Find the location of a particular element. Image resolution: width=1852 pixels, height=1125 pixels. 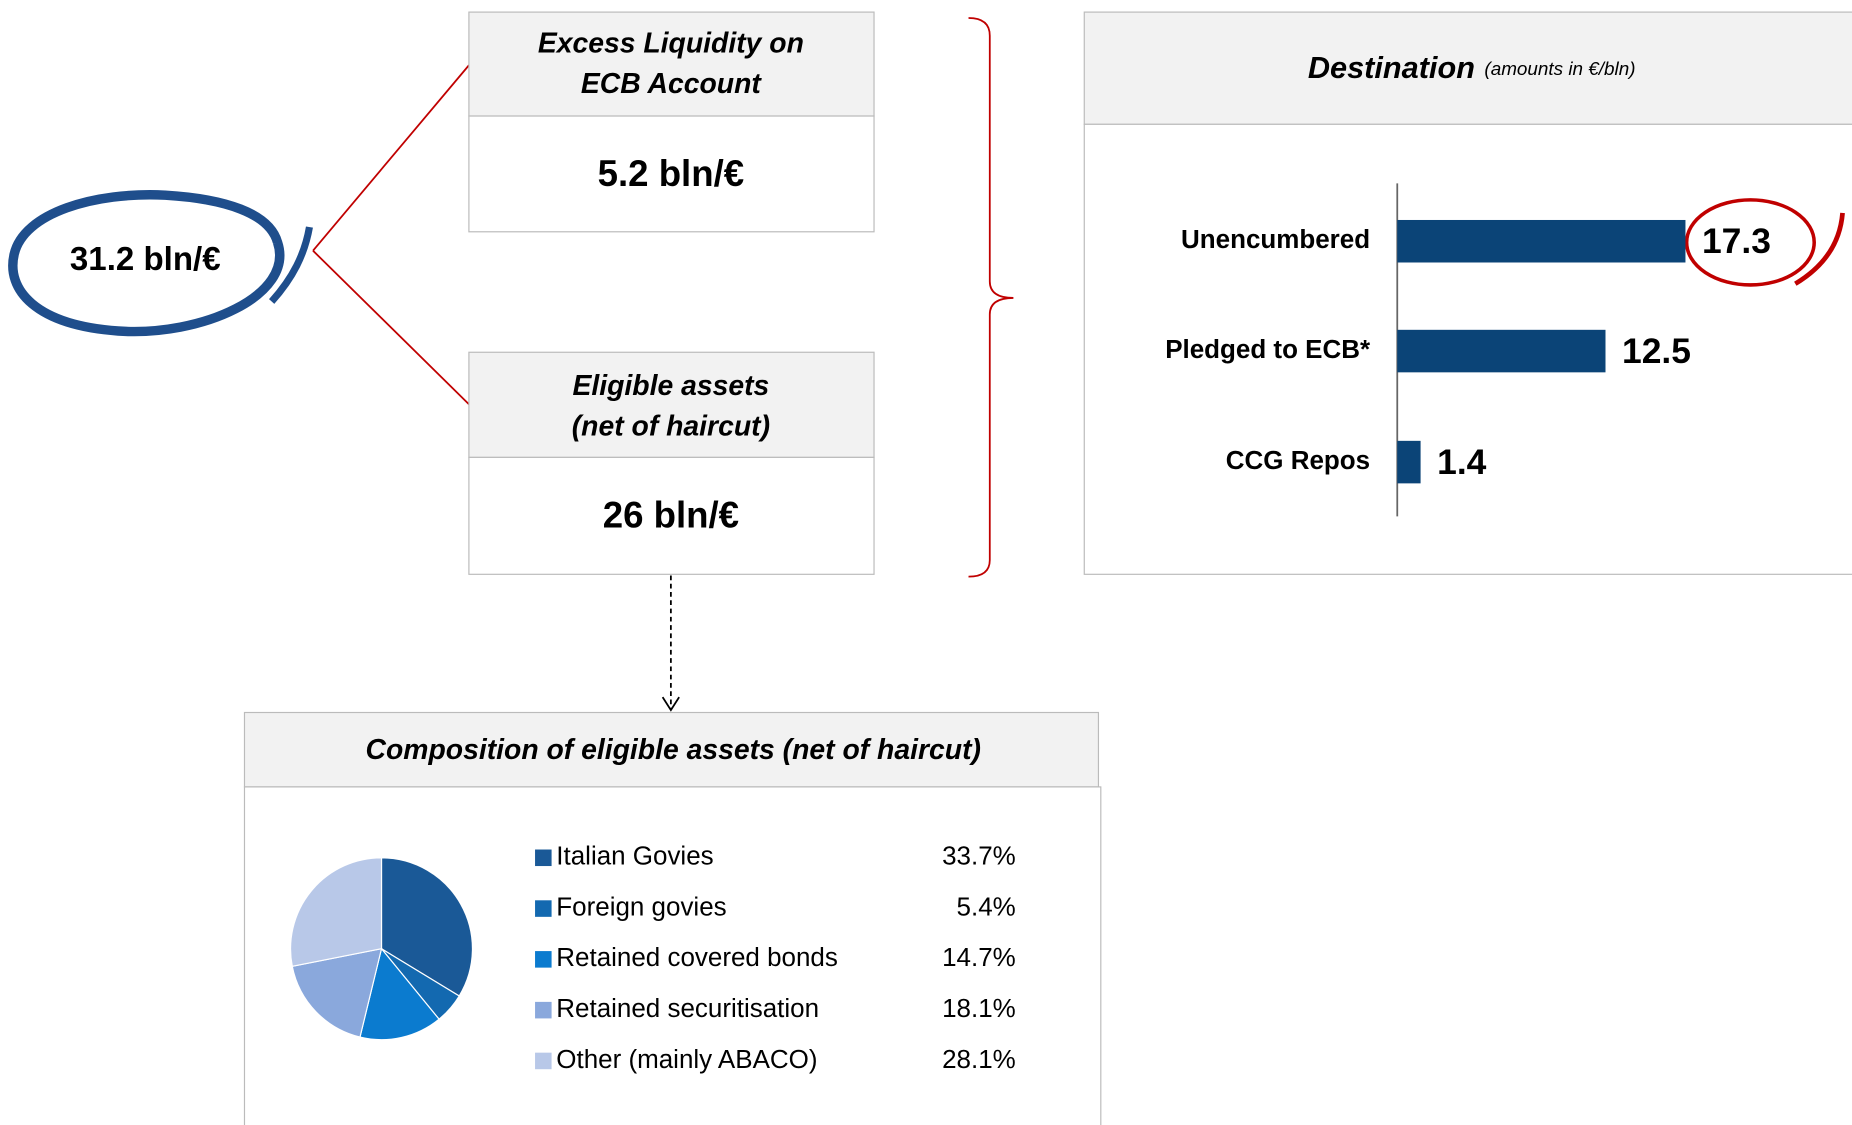

highlight is located at coordinates (1750, 242).